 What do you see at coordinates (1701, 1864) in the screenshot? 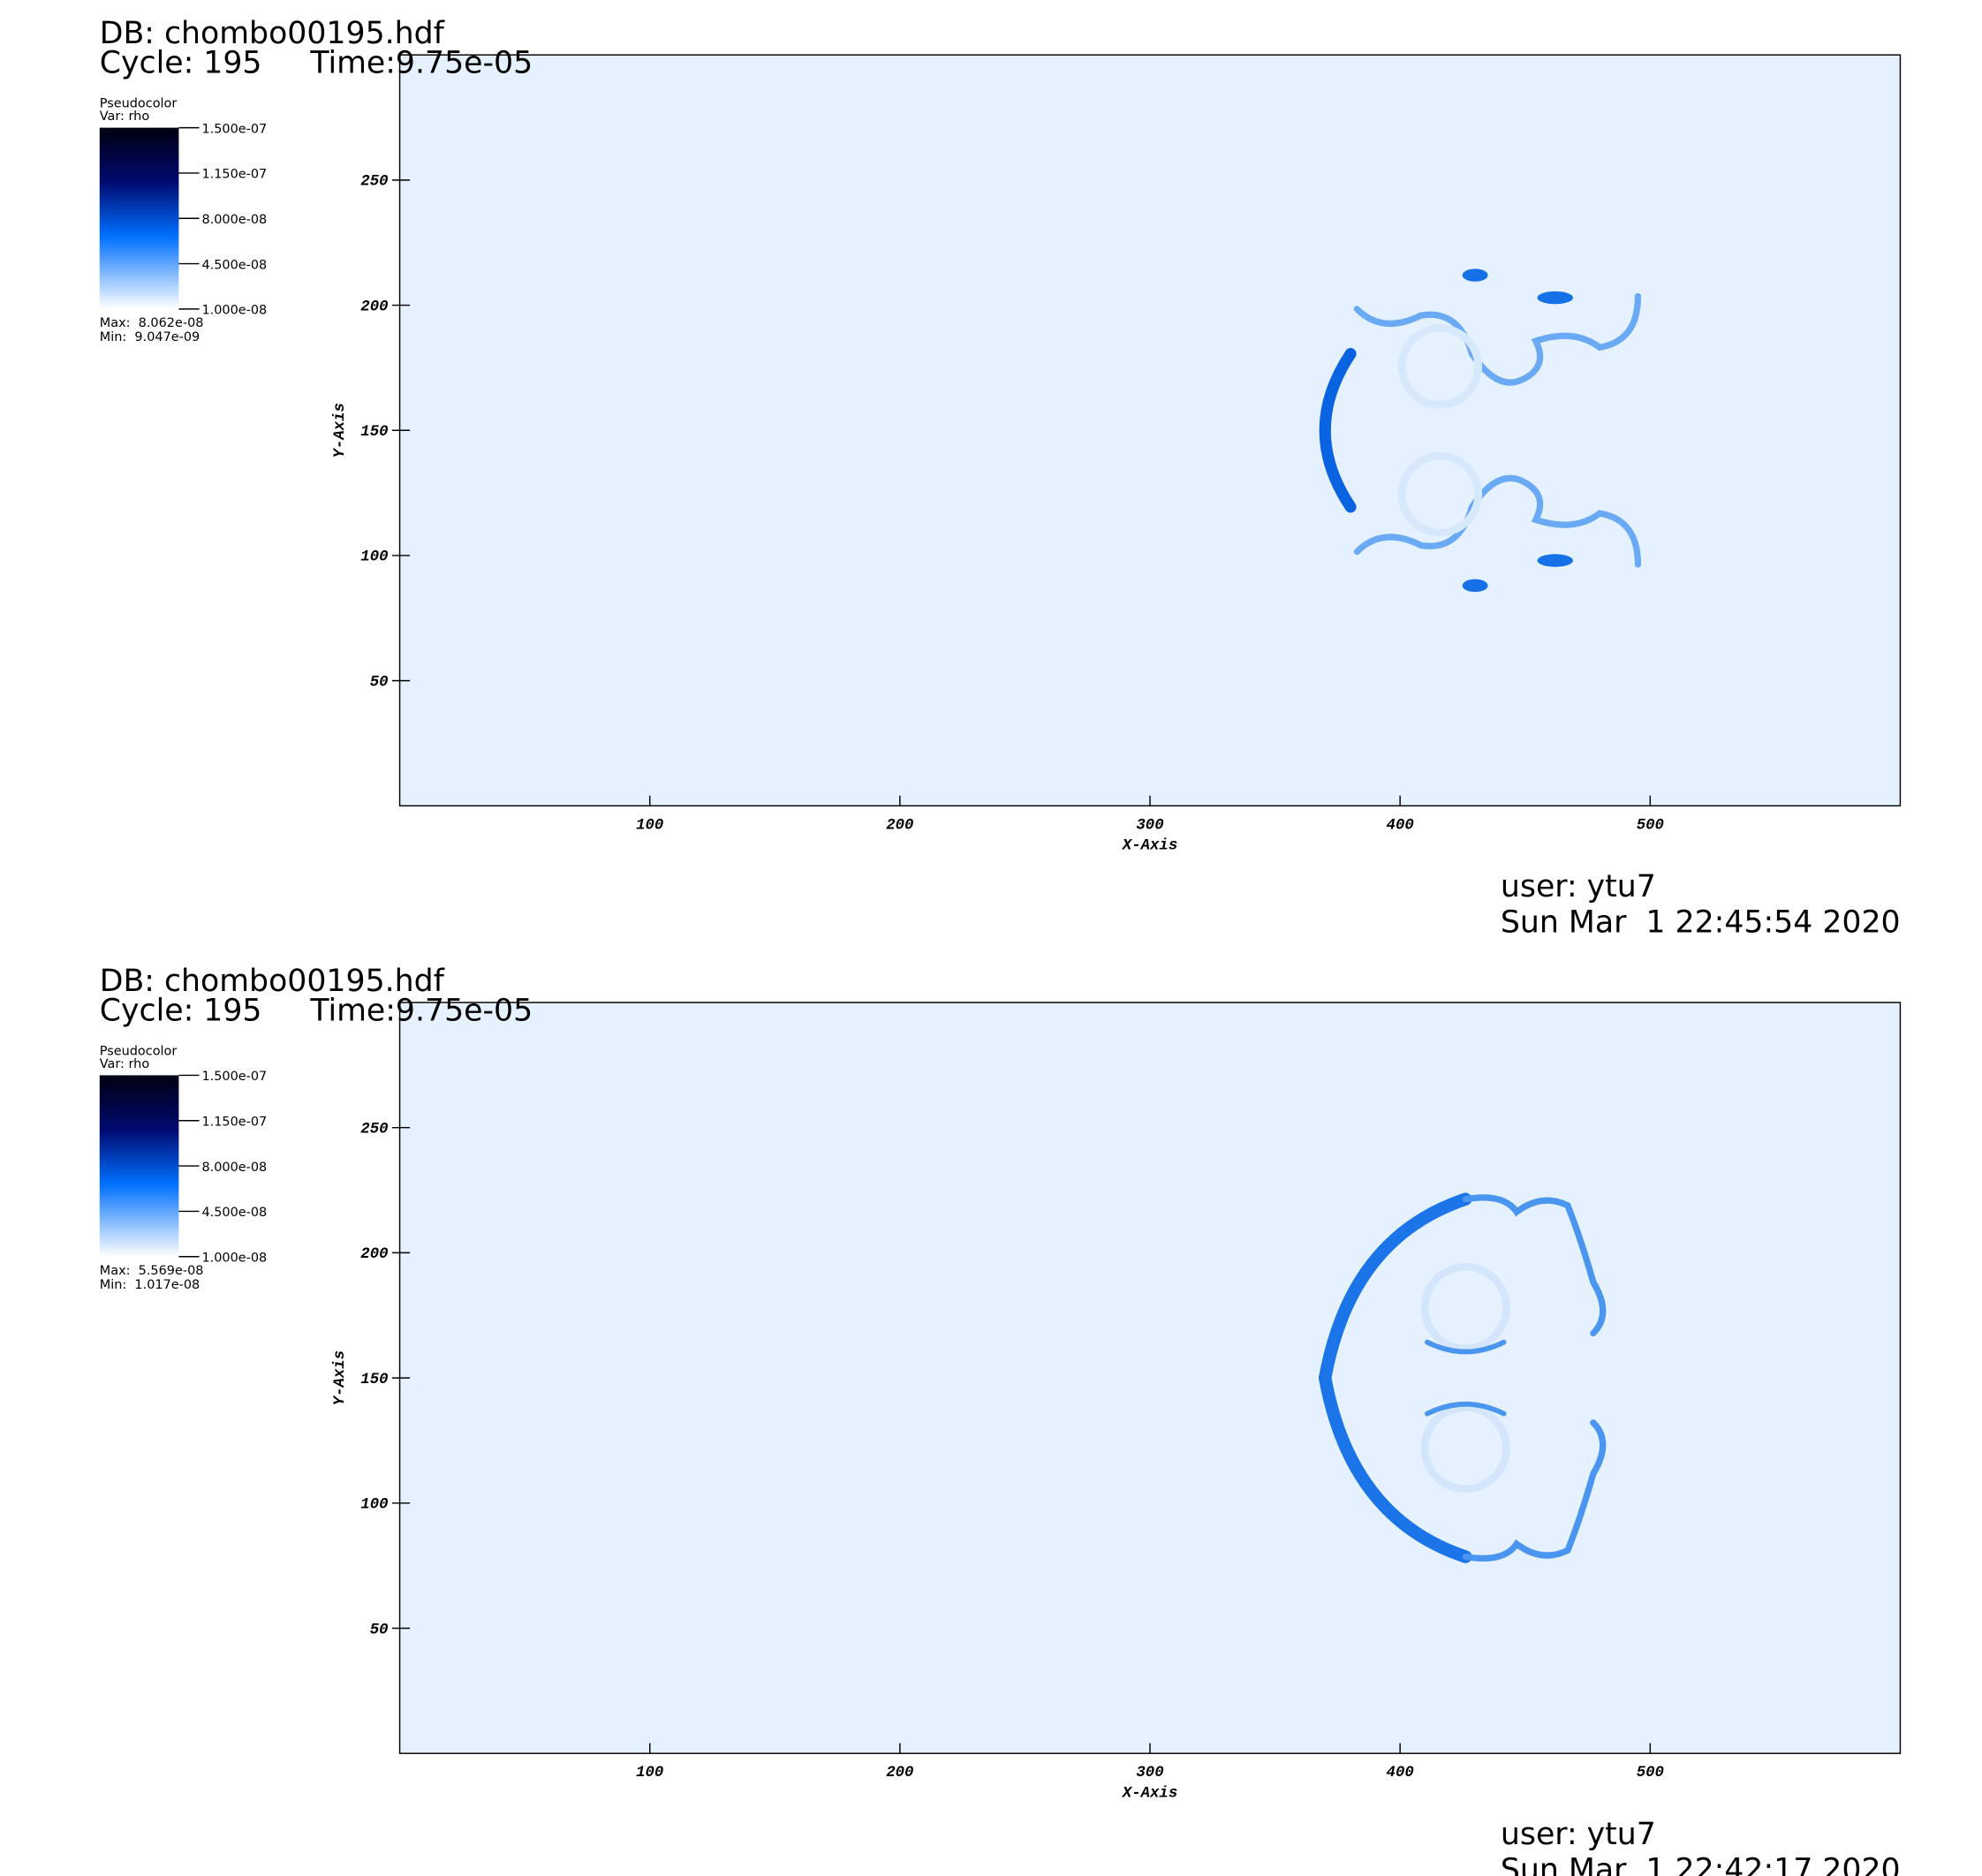
I see `date: Sun Mar 1 22:42:17 2020` at bounding box center [1701, 1864].